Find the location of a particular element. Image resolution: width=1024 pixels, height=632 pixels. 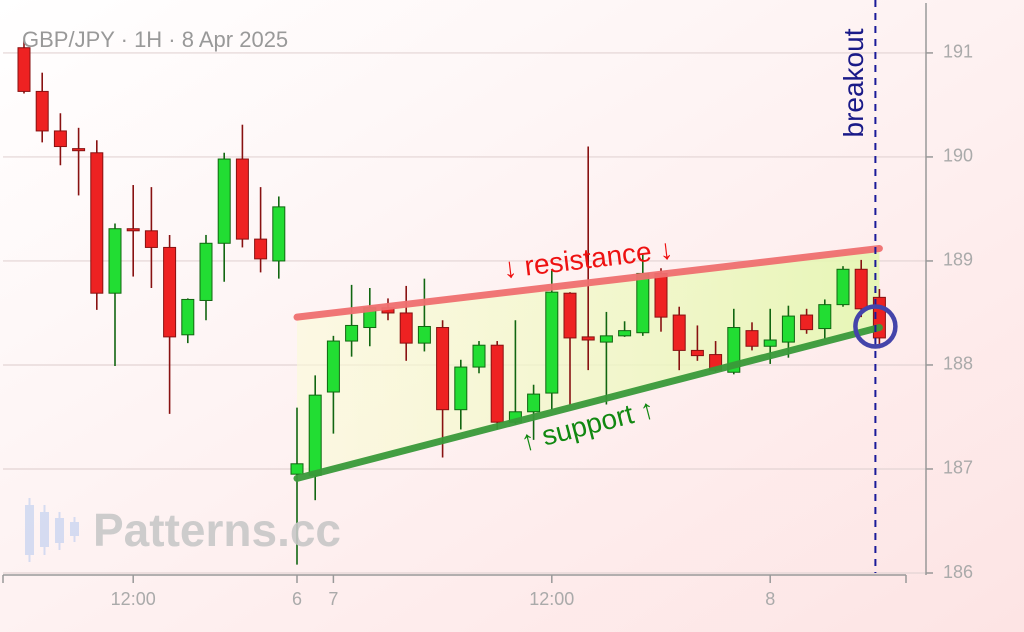

x-tick-label: 8 is located at coordinates (770, 599).